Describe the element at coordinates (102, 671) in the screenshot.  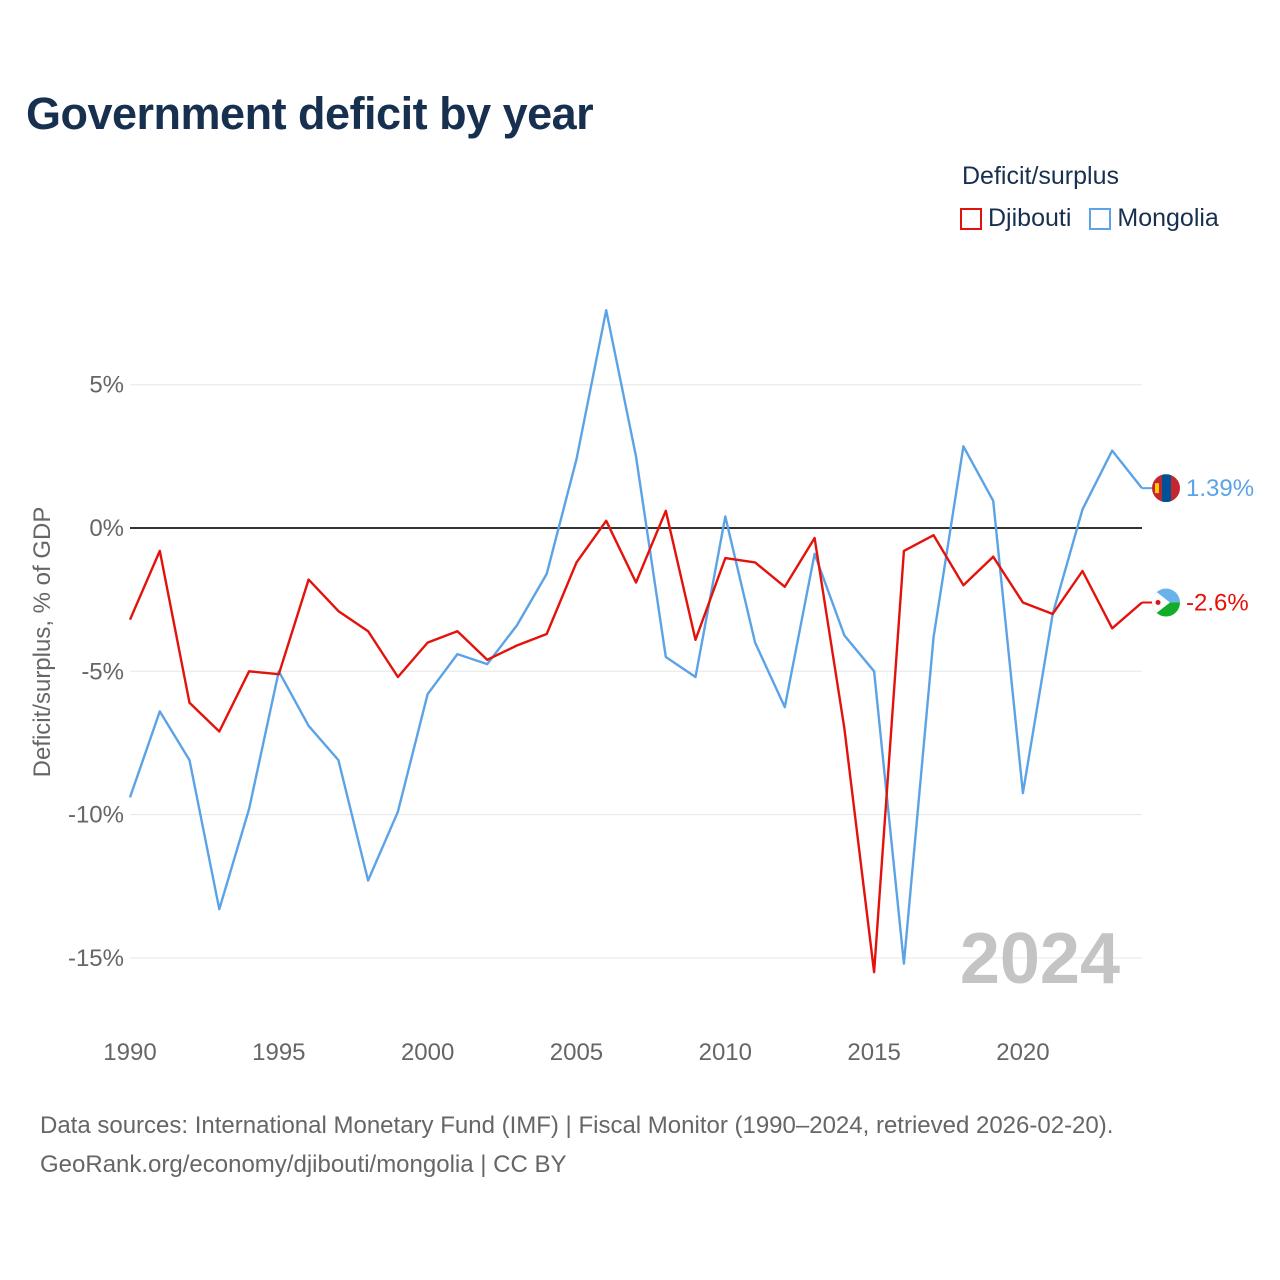
I see `y-tick-label: -5%` at that location.